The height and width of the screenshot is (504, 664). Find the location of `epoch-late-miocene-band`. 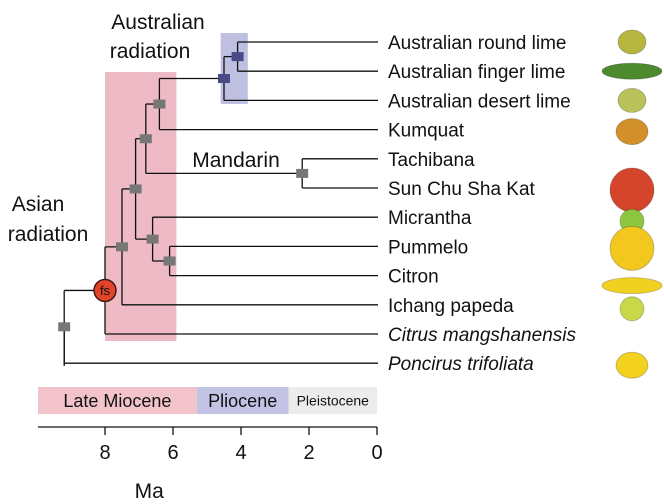

epoch-late-miocene-band is located at coordinates (117, 400).